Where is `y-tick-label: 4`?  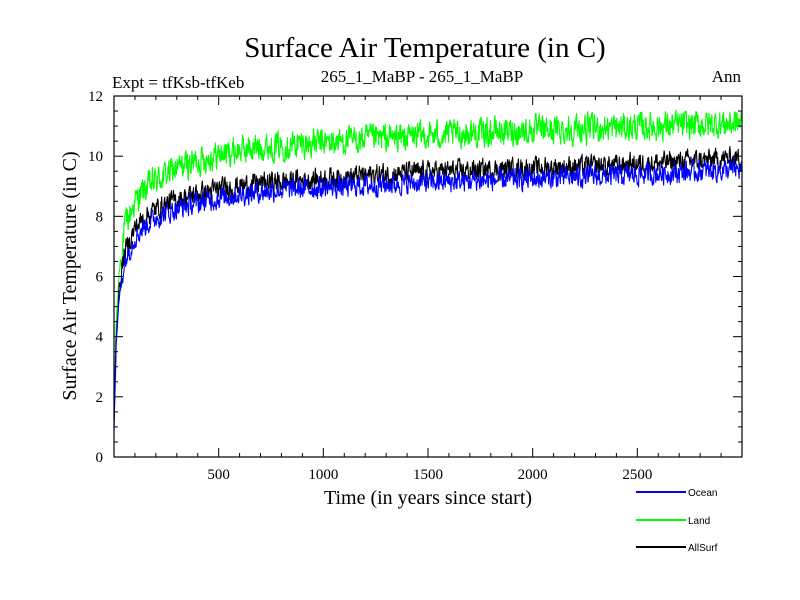 y-tick-label: 4 is located at coordinates (100, 338).